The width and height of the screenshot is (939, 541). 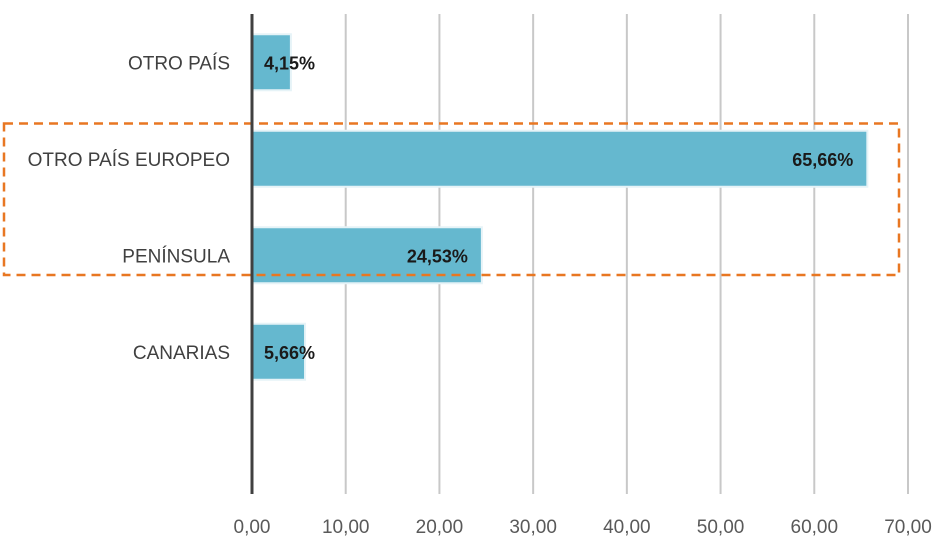 What do you see at coordinates (908, 527) in the screenshot?
I see `x-tick-label: 70,00` at bounding box center [908, 527].